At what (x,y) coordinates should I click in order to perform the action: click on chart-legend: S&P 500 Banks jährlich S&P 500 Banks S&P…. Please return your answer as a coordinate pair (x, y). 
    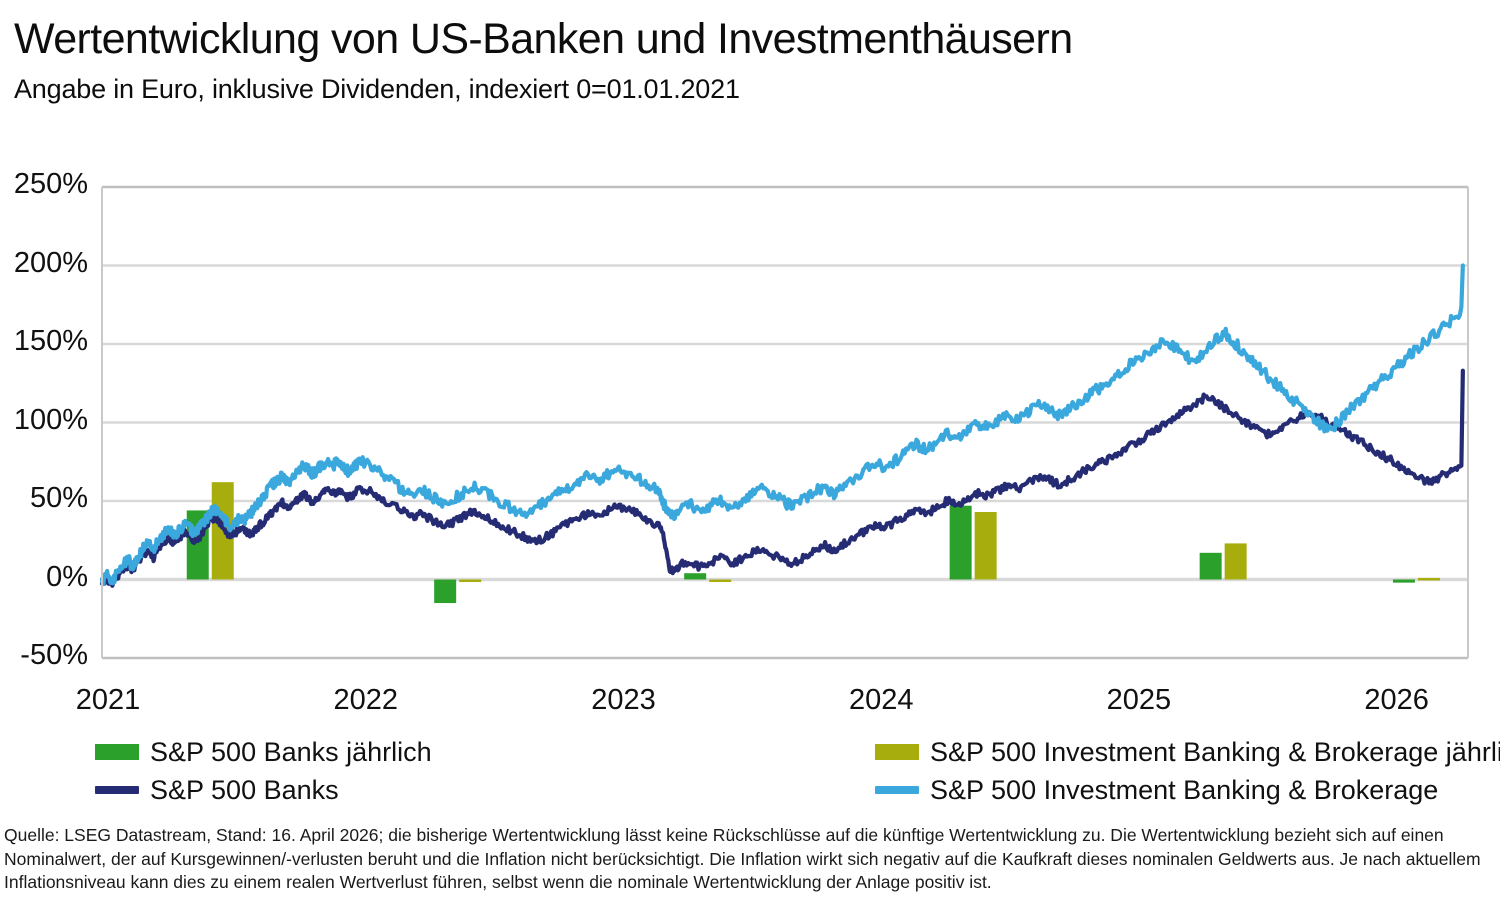
    Looking at the image, I should click on (750, 773).